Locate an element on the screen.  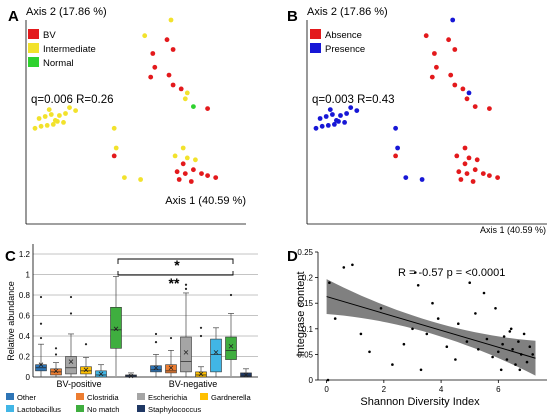
legend-label-gardnerella: Gardnerella is located at coordinates (231, 397).